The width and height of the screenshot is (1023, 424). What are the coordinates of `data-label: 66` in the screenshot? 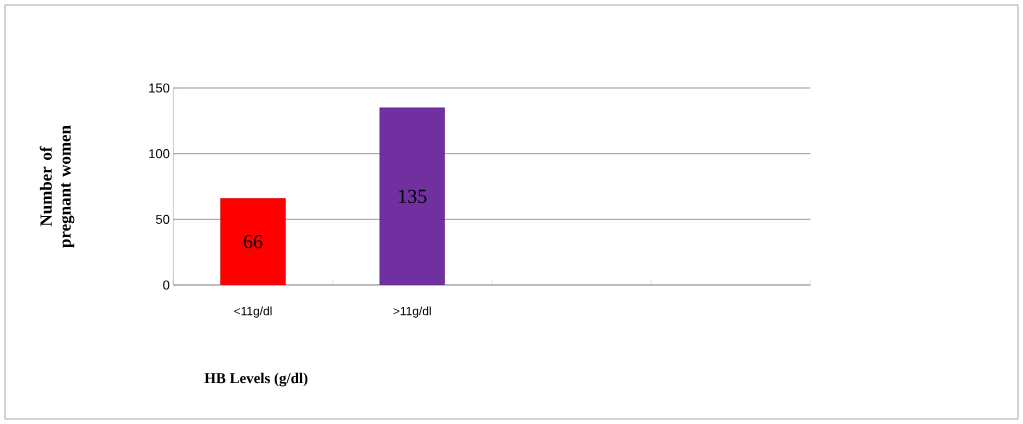 It's located at (253, 241).